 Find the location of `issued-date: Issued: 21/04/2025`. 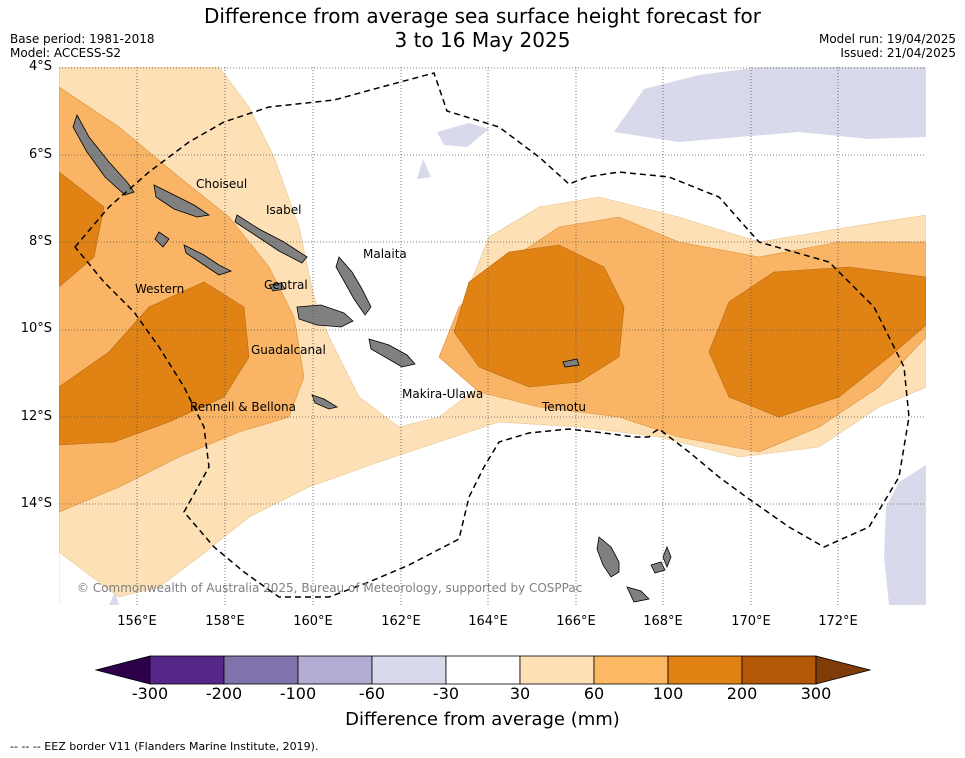

issued-date: Issued: 21/04/2025 is located at coordinates (898, 53).